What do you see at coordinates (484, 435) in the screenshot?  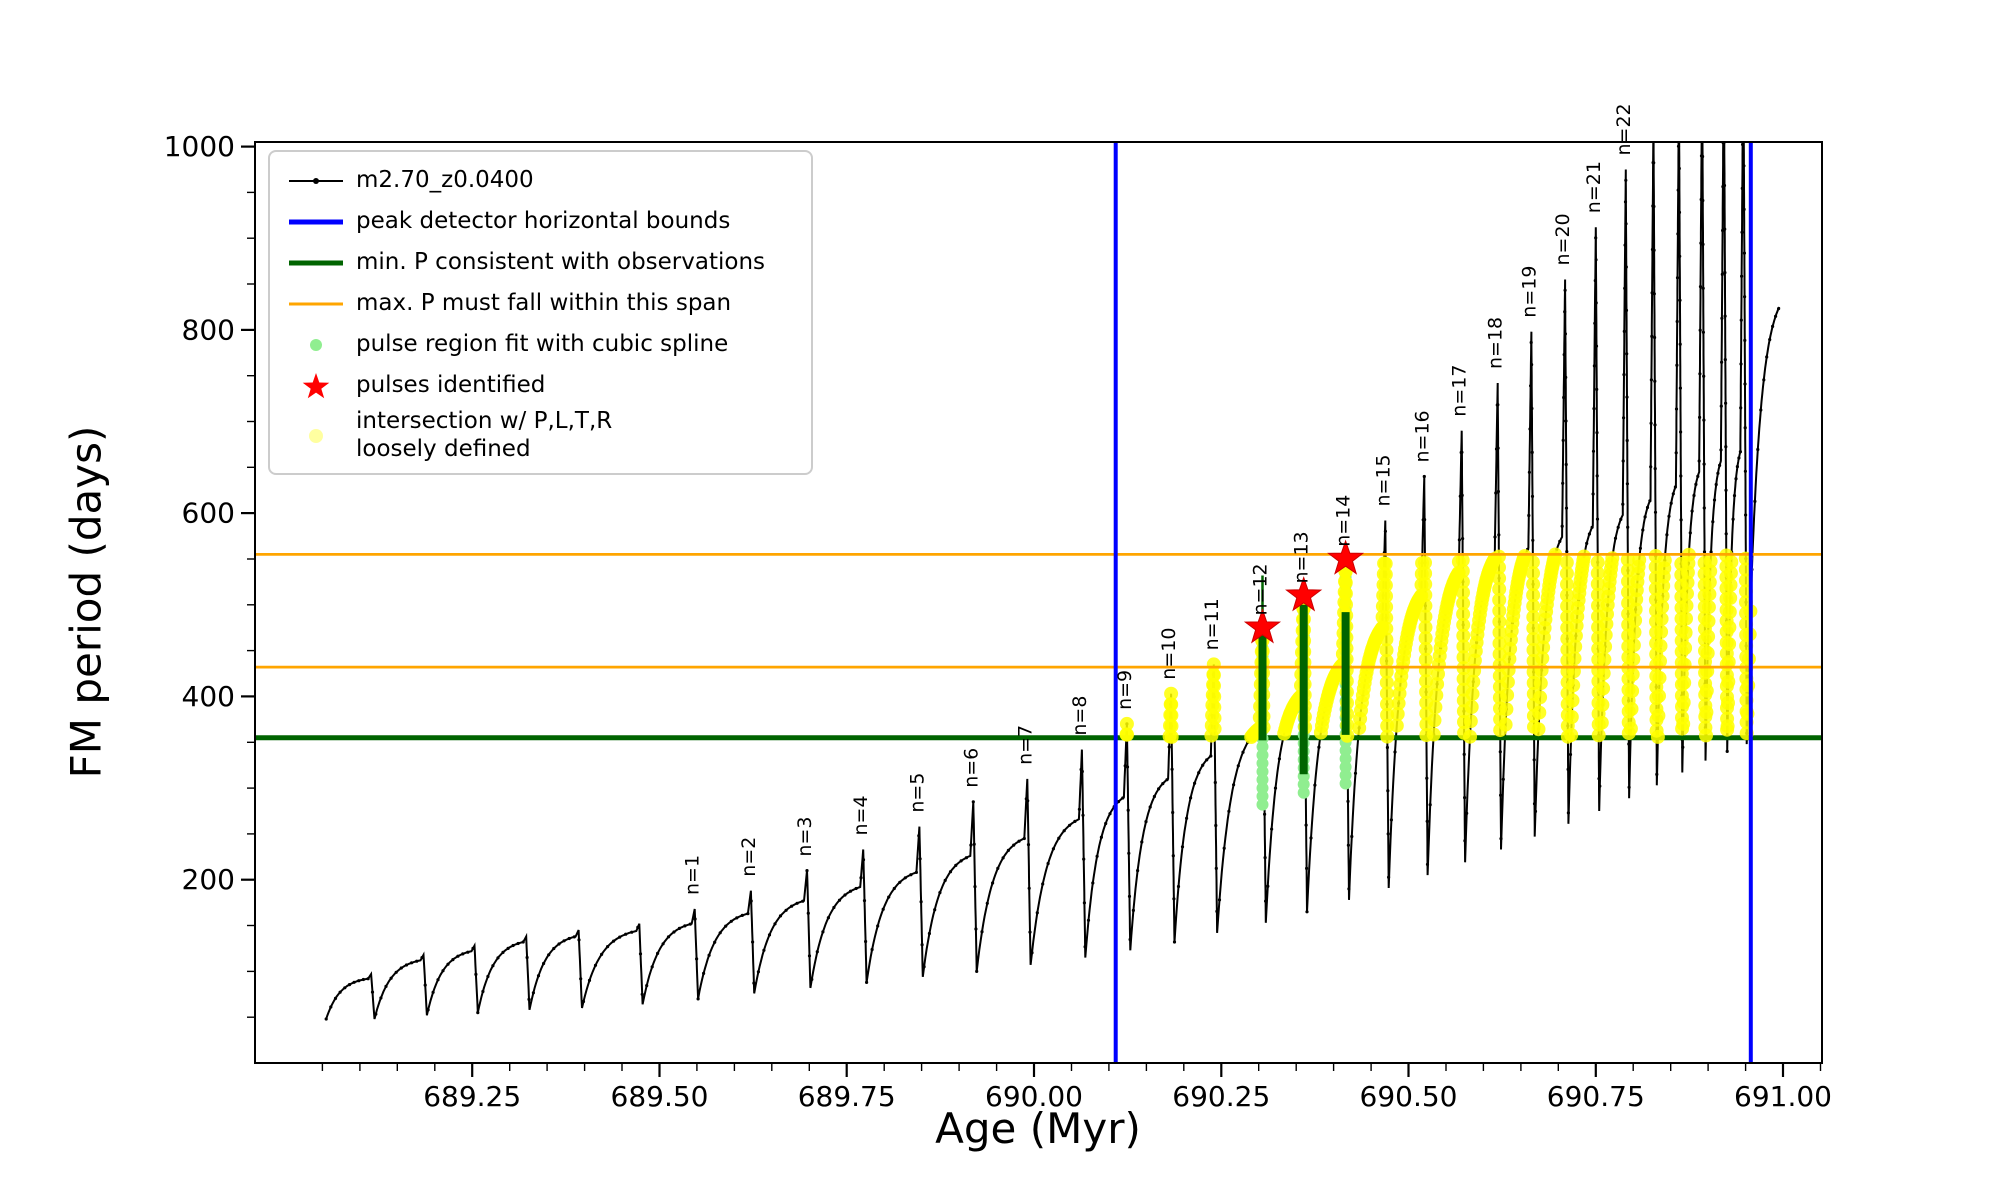 I see `legend-label: intersection w/ P,L,T,R loosely defined` at bounding box center [484, 435].